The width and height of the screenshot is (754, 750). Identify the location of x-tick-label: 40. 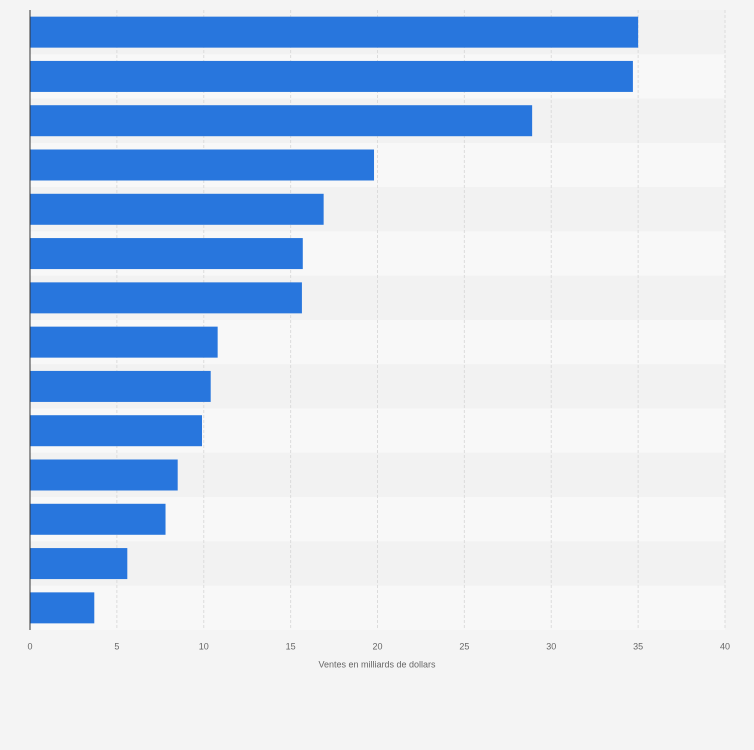
(725, 646).